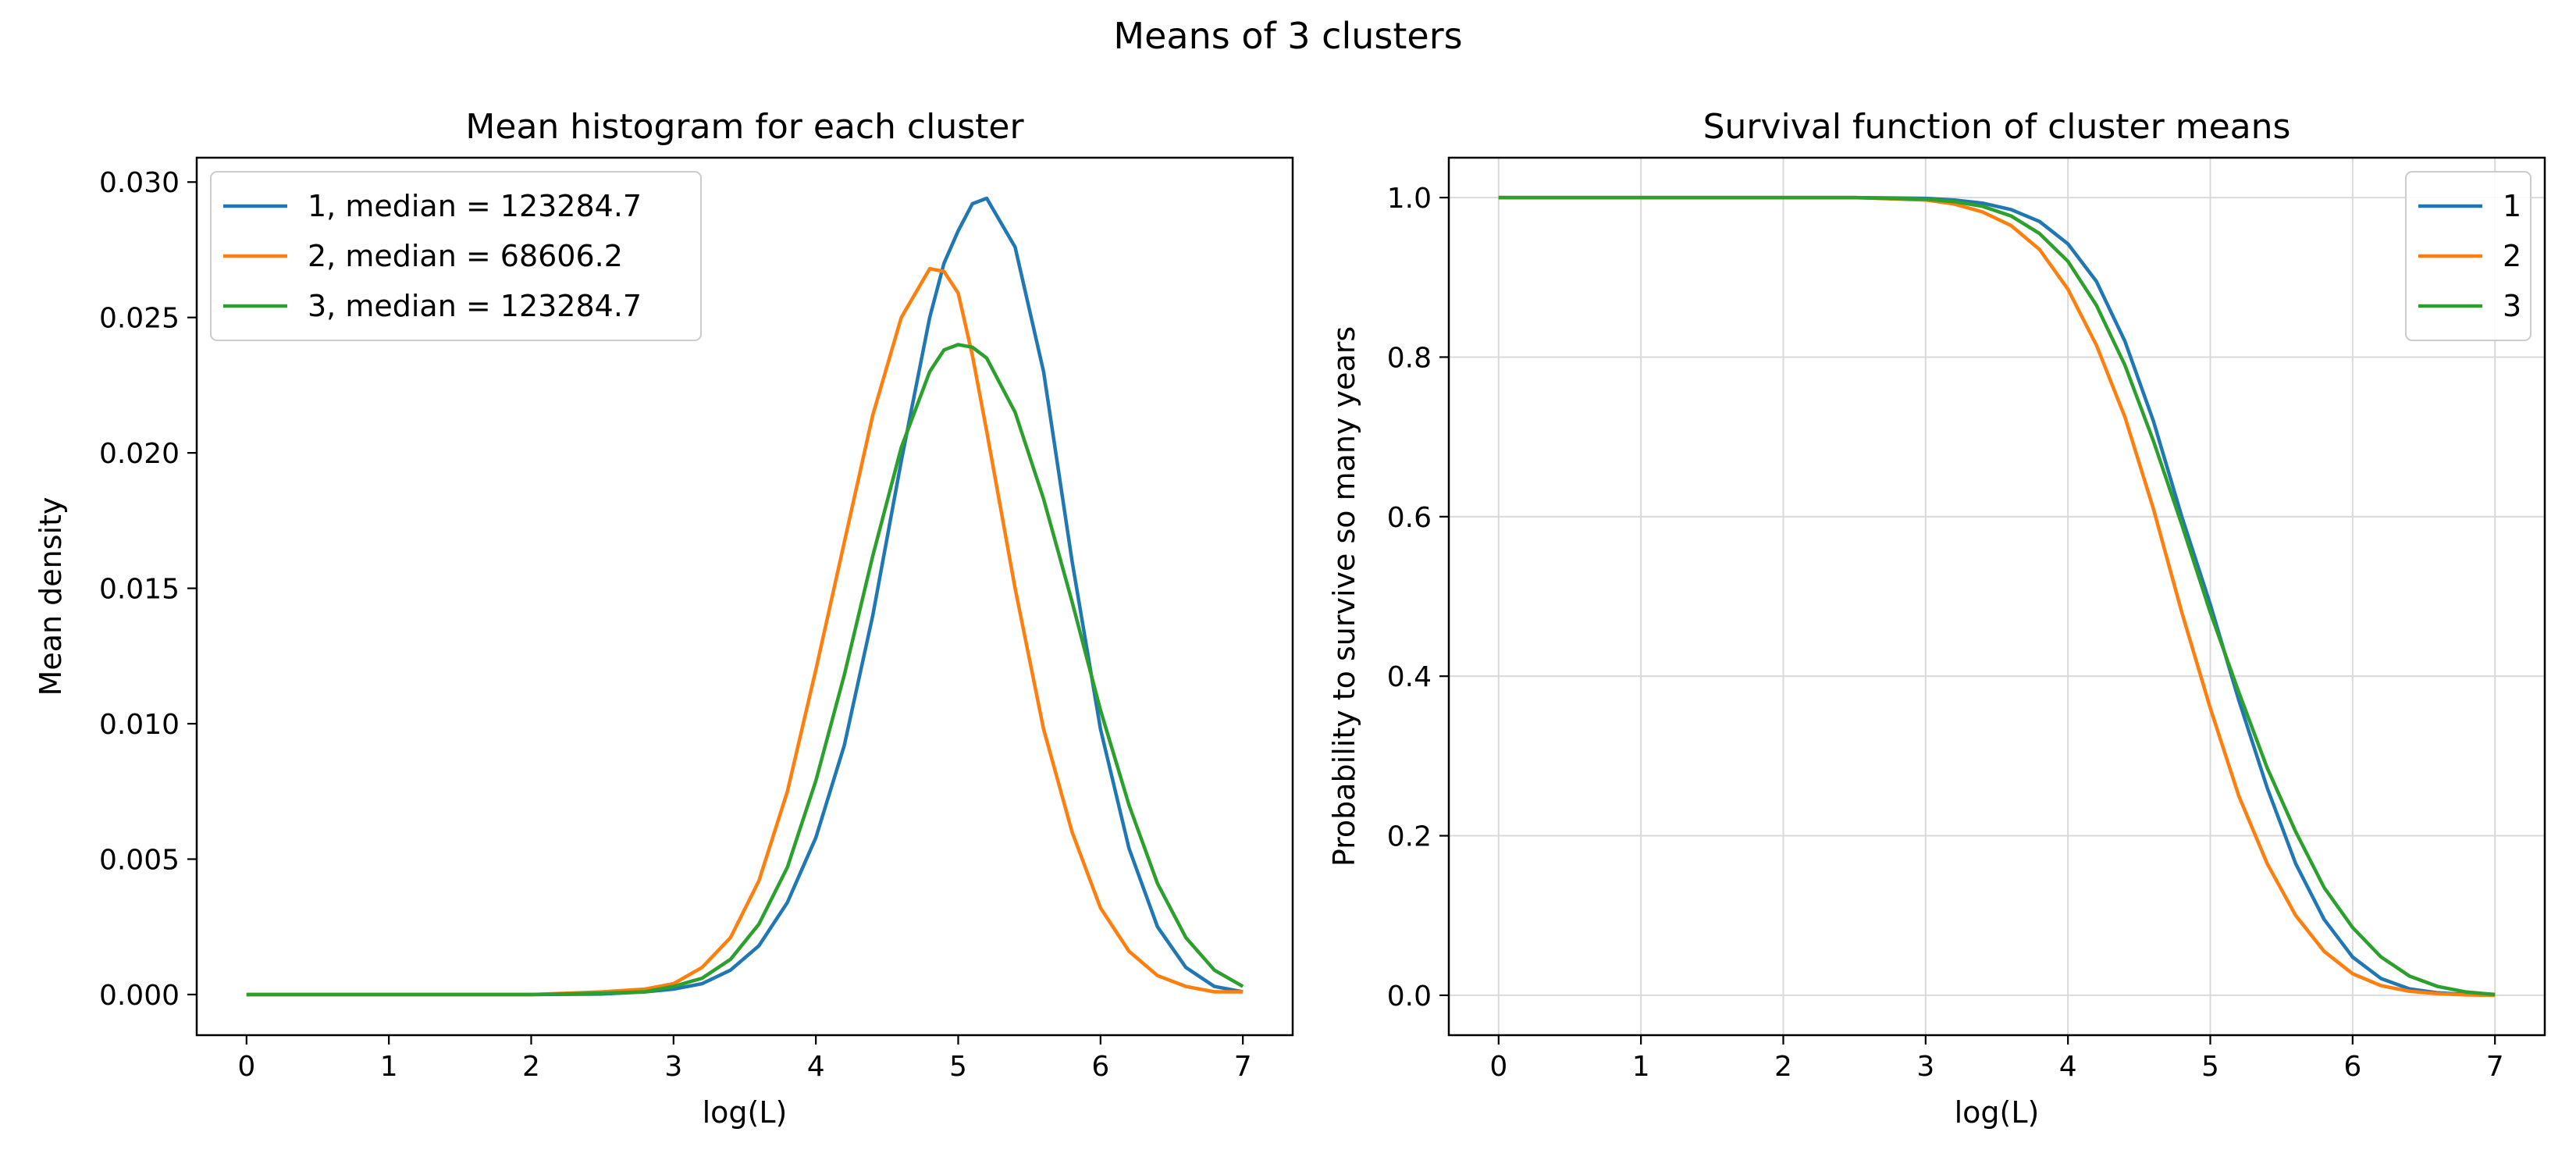  I want to click on y-tick-label: 0.005, so click(139, 861).